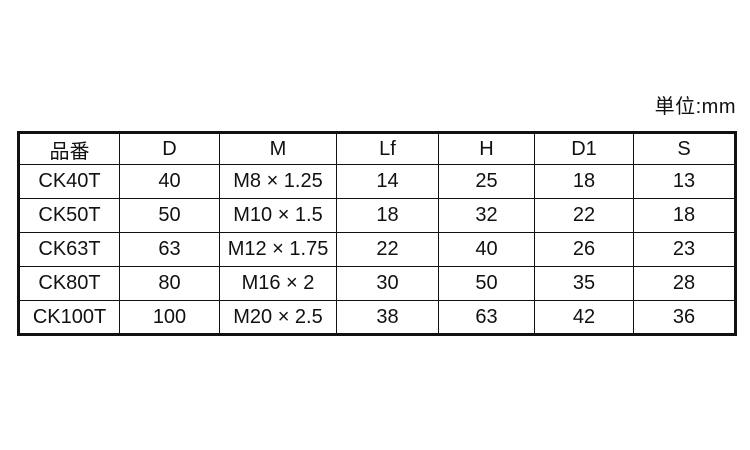 This screenshot has height=450, width=750. I want to click on cell-part-number: CK50T, so click(69, 215).